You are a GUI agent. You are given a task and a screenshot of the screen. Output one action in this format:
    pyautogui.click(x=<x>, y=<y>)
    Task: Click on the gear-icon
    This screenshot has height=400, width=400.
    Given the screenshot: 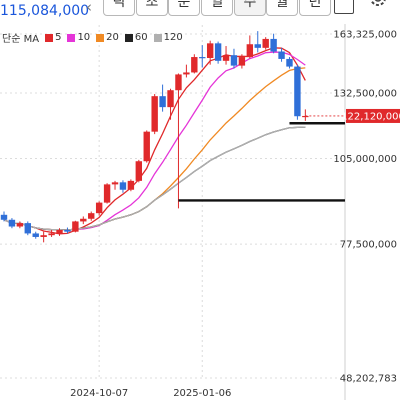 What is the action you would take?
    pyautogui.click(x=378, y=8)
    